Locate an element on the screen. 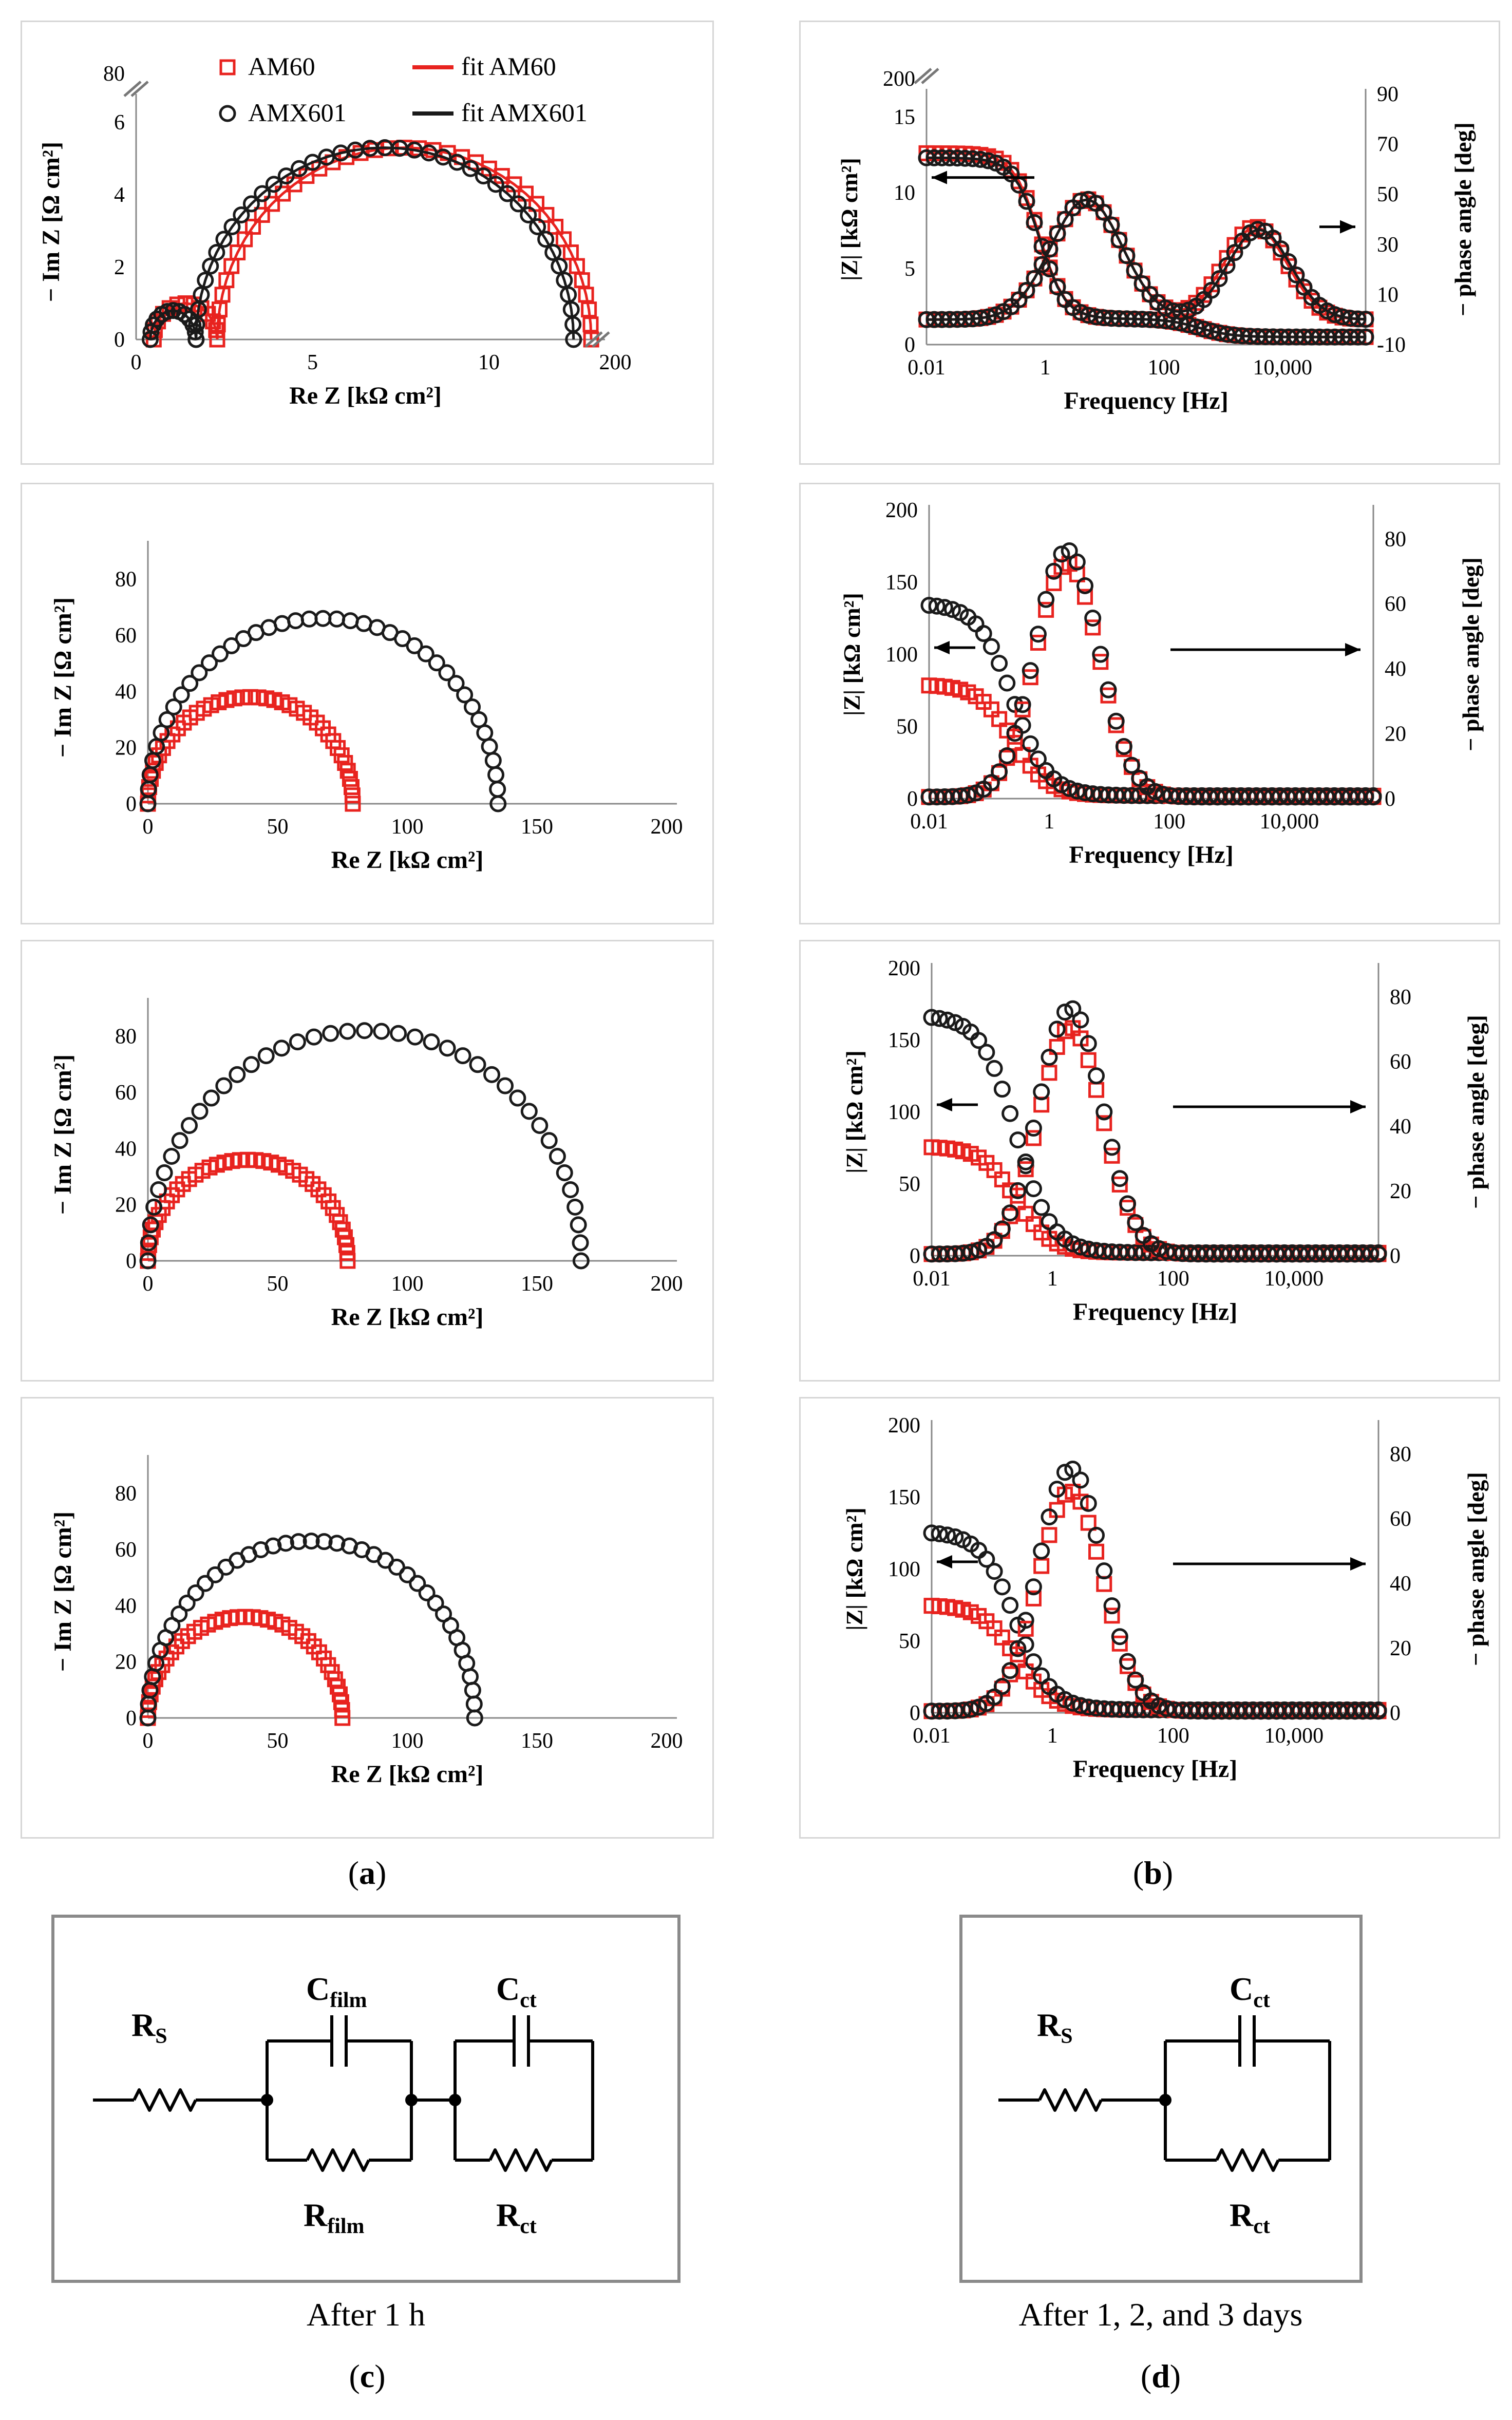  y-right-tick-label: 60 is located at coordinates (1400, 1519).